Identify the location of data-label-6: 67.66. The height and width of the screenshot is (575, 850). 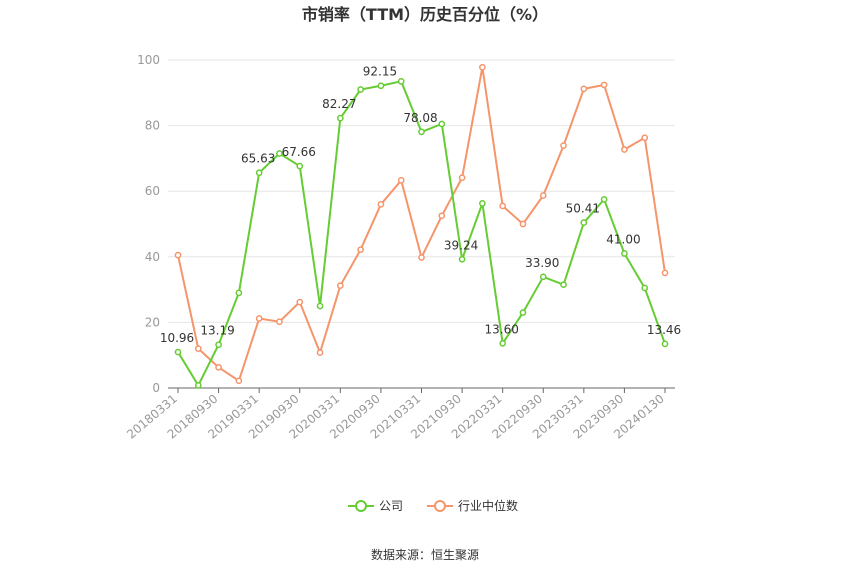
(299, 152).